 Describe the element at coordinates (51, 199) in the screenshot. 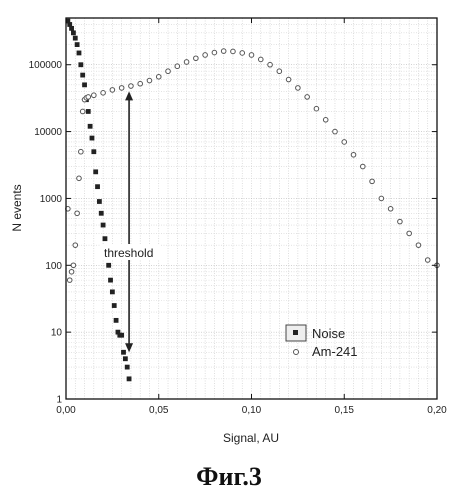

I see `y-tick-label: 1000` at that location.